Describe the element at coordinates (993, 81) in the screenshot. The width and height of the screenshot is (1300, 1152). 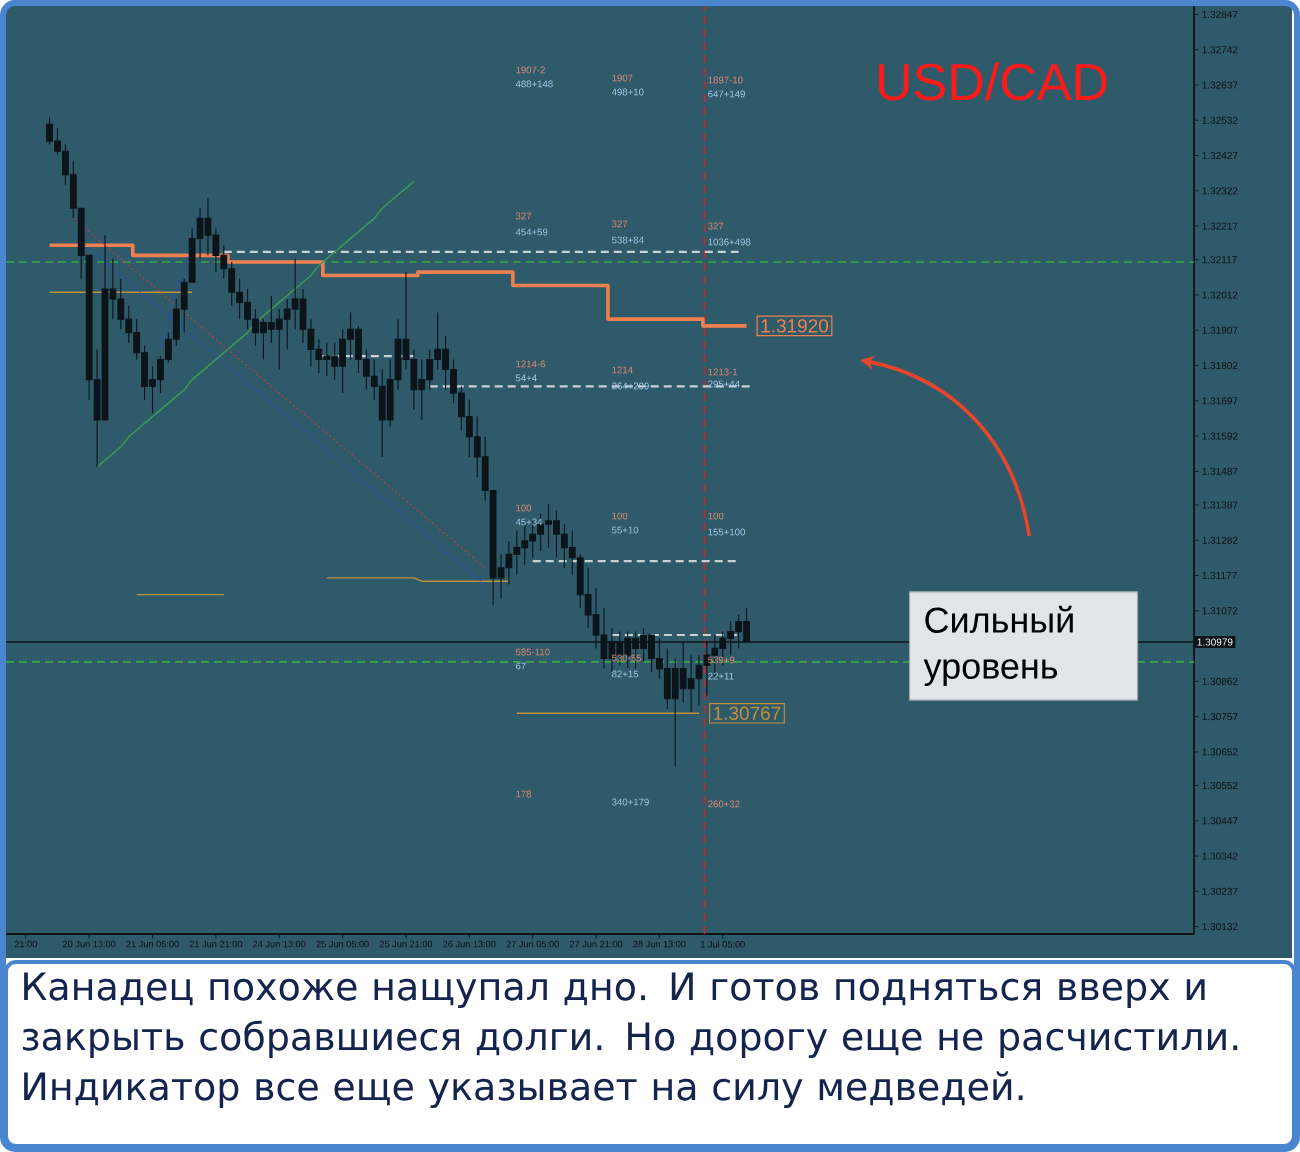
I see `text: USD/CAD` at that location.